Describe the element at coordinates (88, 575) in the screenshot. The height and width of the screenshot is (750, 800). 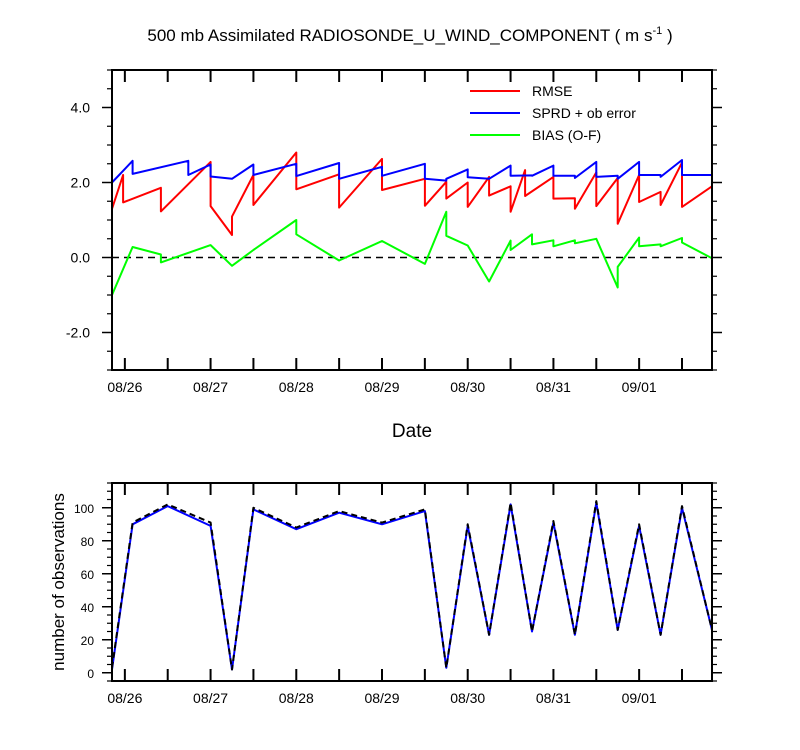
I see `y-tick-label: 60` at that location.